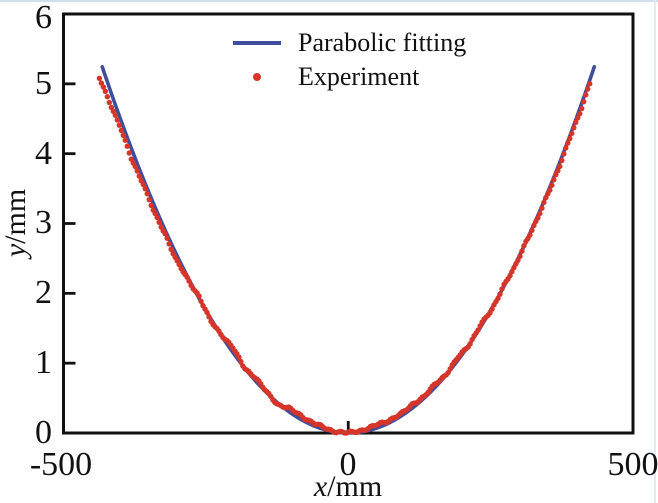 This screenshot has width=658, height=503. I want to click on y-tick-label: 2, so click(43, 292).